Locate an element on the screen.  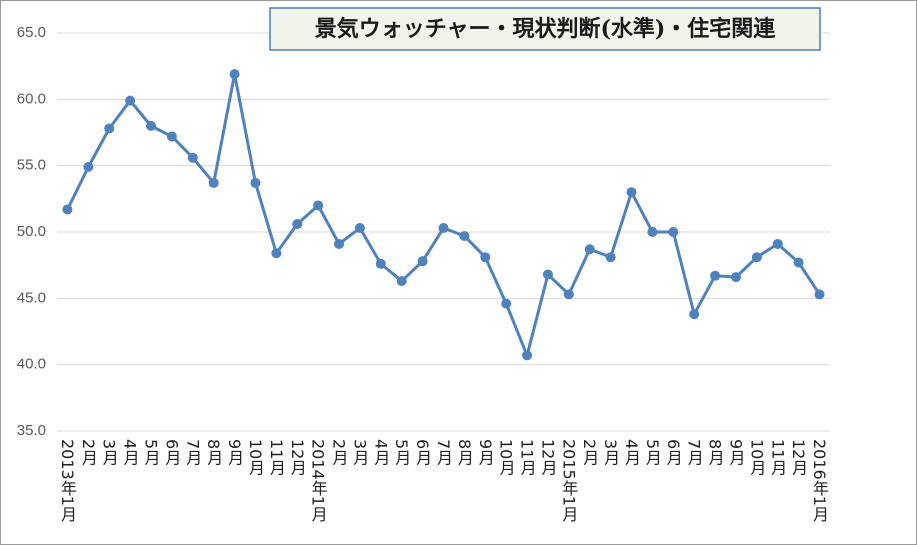
x-tick-label: 2014年1月 is located at coordinates (318, 481).